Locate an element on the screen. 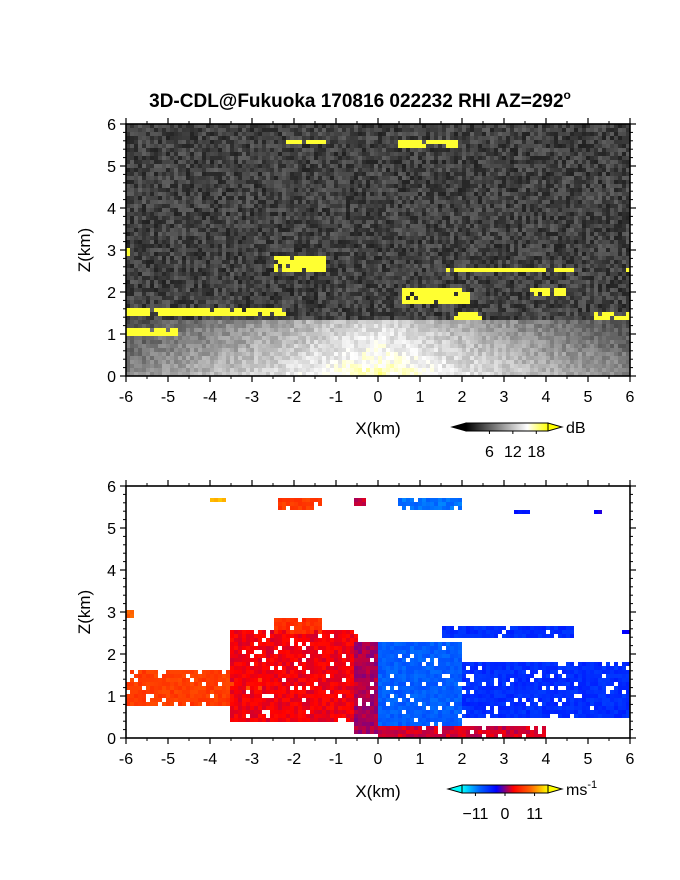 The height and width of the screenshot is (880, 680). backscatter-colorbar-tick-label: 6 is located at coordinates (489, 452).